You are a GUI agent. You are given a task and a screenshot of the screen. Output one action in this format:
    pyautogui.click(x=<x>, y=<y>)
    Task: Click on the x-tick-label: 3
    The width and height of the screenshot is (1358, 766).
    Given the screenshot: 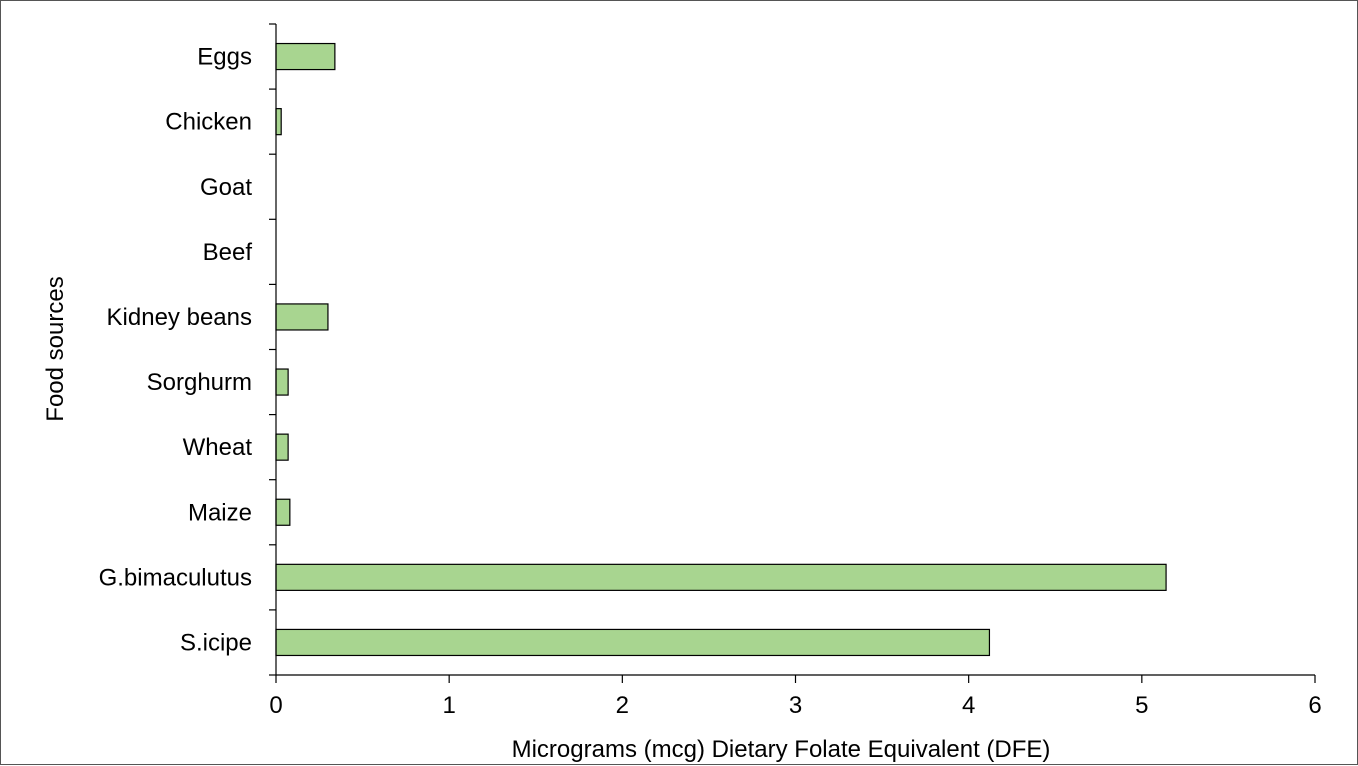 What is the action you would take?
    pyautogui.click(x=795, y=705)
    